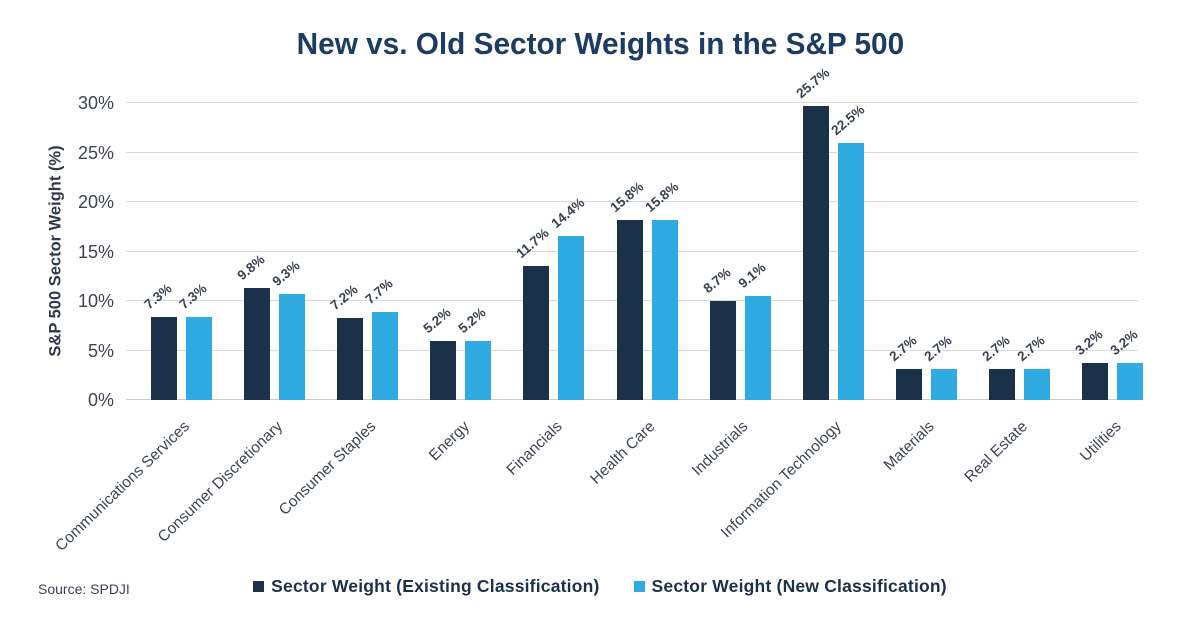  What do you see at coordinates (661, 289) in the screenshot?
I see `bar-new-classification: 15.8%` at bounding box center [661, 289].